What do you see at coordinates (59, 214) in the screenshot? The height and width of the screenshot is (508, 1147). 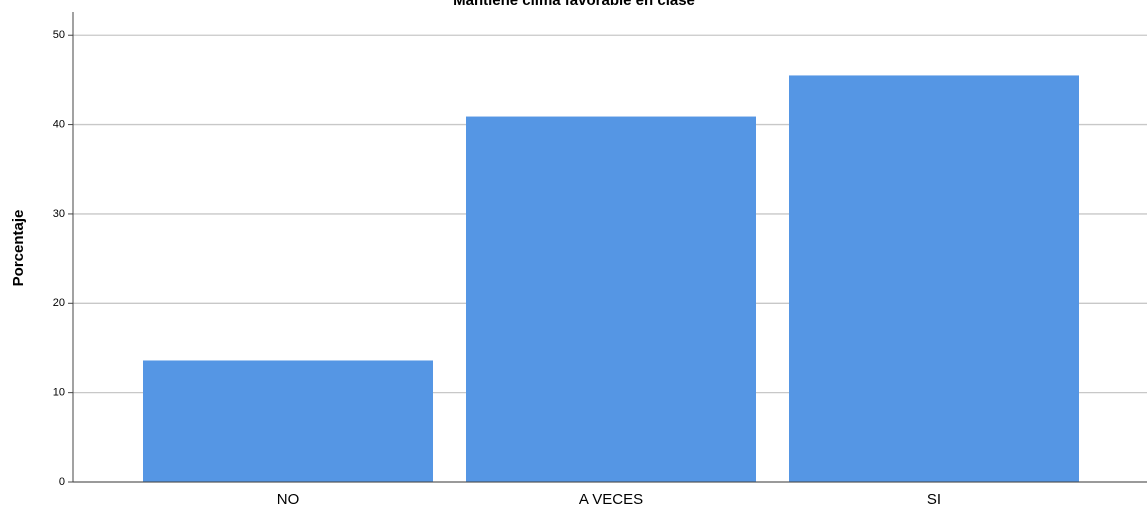 I see `y-tick-label: 30` at bounding box center [59, 214].